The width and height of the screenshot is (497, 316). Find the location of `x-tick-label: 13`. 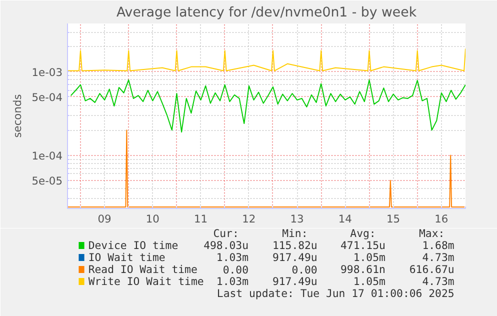

x-tick-label: 13 is located at coordinates (297, 219).